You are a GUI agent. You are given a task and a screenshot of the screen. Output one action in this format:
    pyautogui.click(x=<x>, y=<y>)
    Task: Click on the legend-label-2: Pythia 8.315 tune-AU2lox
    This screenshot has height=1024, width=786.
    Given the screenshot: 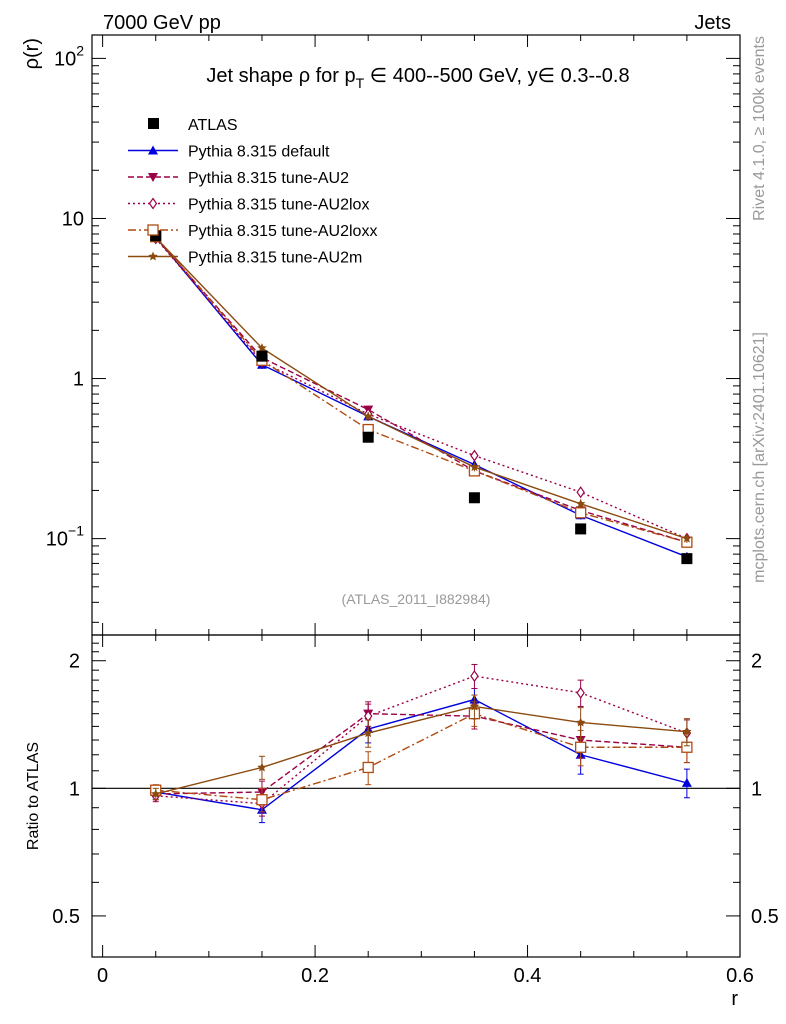 What is the action you would take?
    pyautogui.click(x=278, y=205)
    